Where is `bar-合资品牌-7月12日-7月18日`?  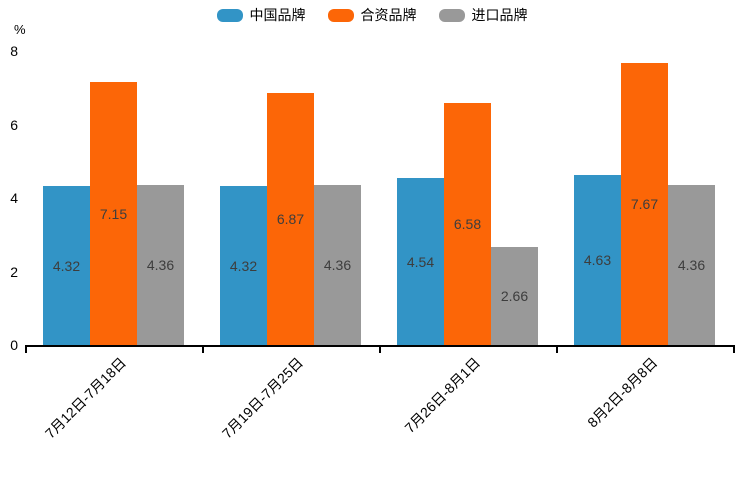 bar-合资品牌-7月12日-7月18日 is located at coordinates (113, 213).